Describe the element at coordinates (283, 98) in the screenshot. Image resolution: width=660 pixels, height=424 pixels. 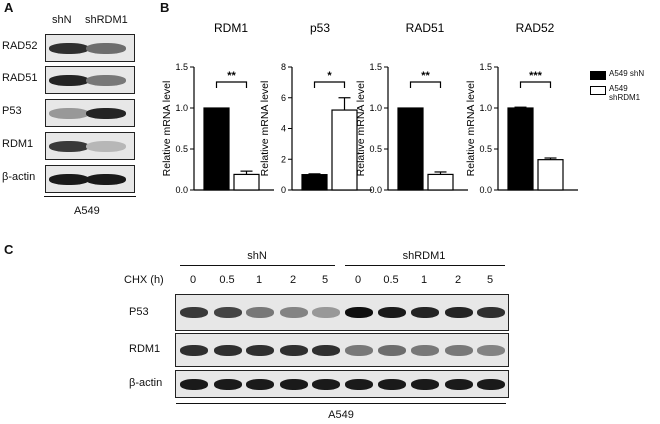
I see `chart-tick-label: 6` at that location.